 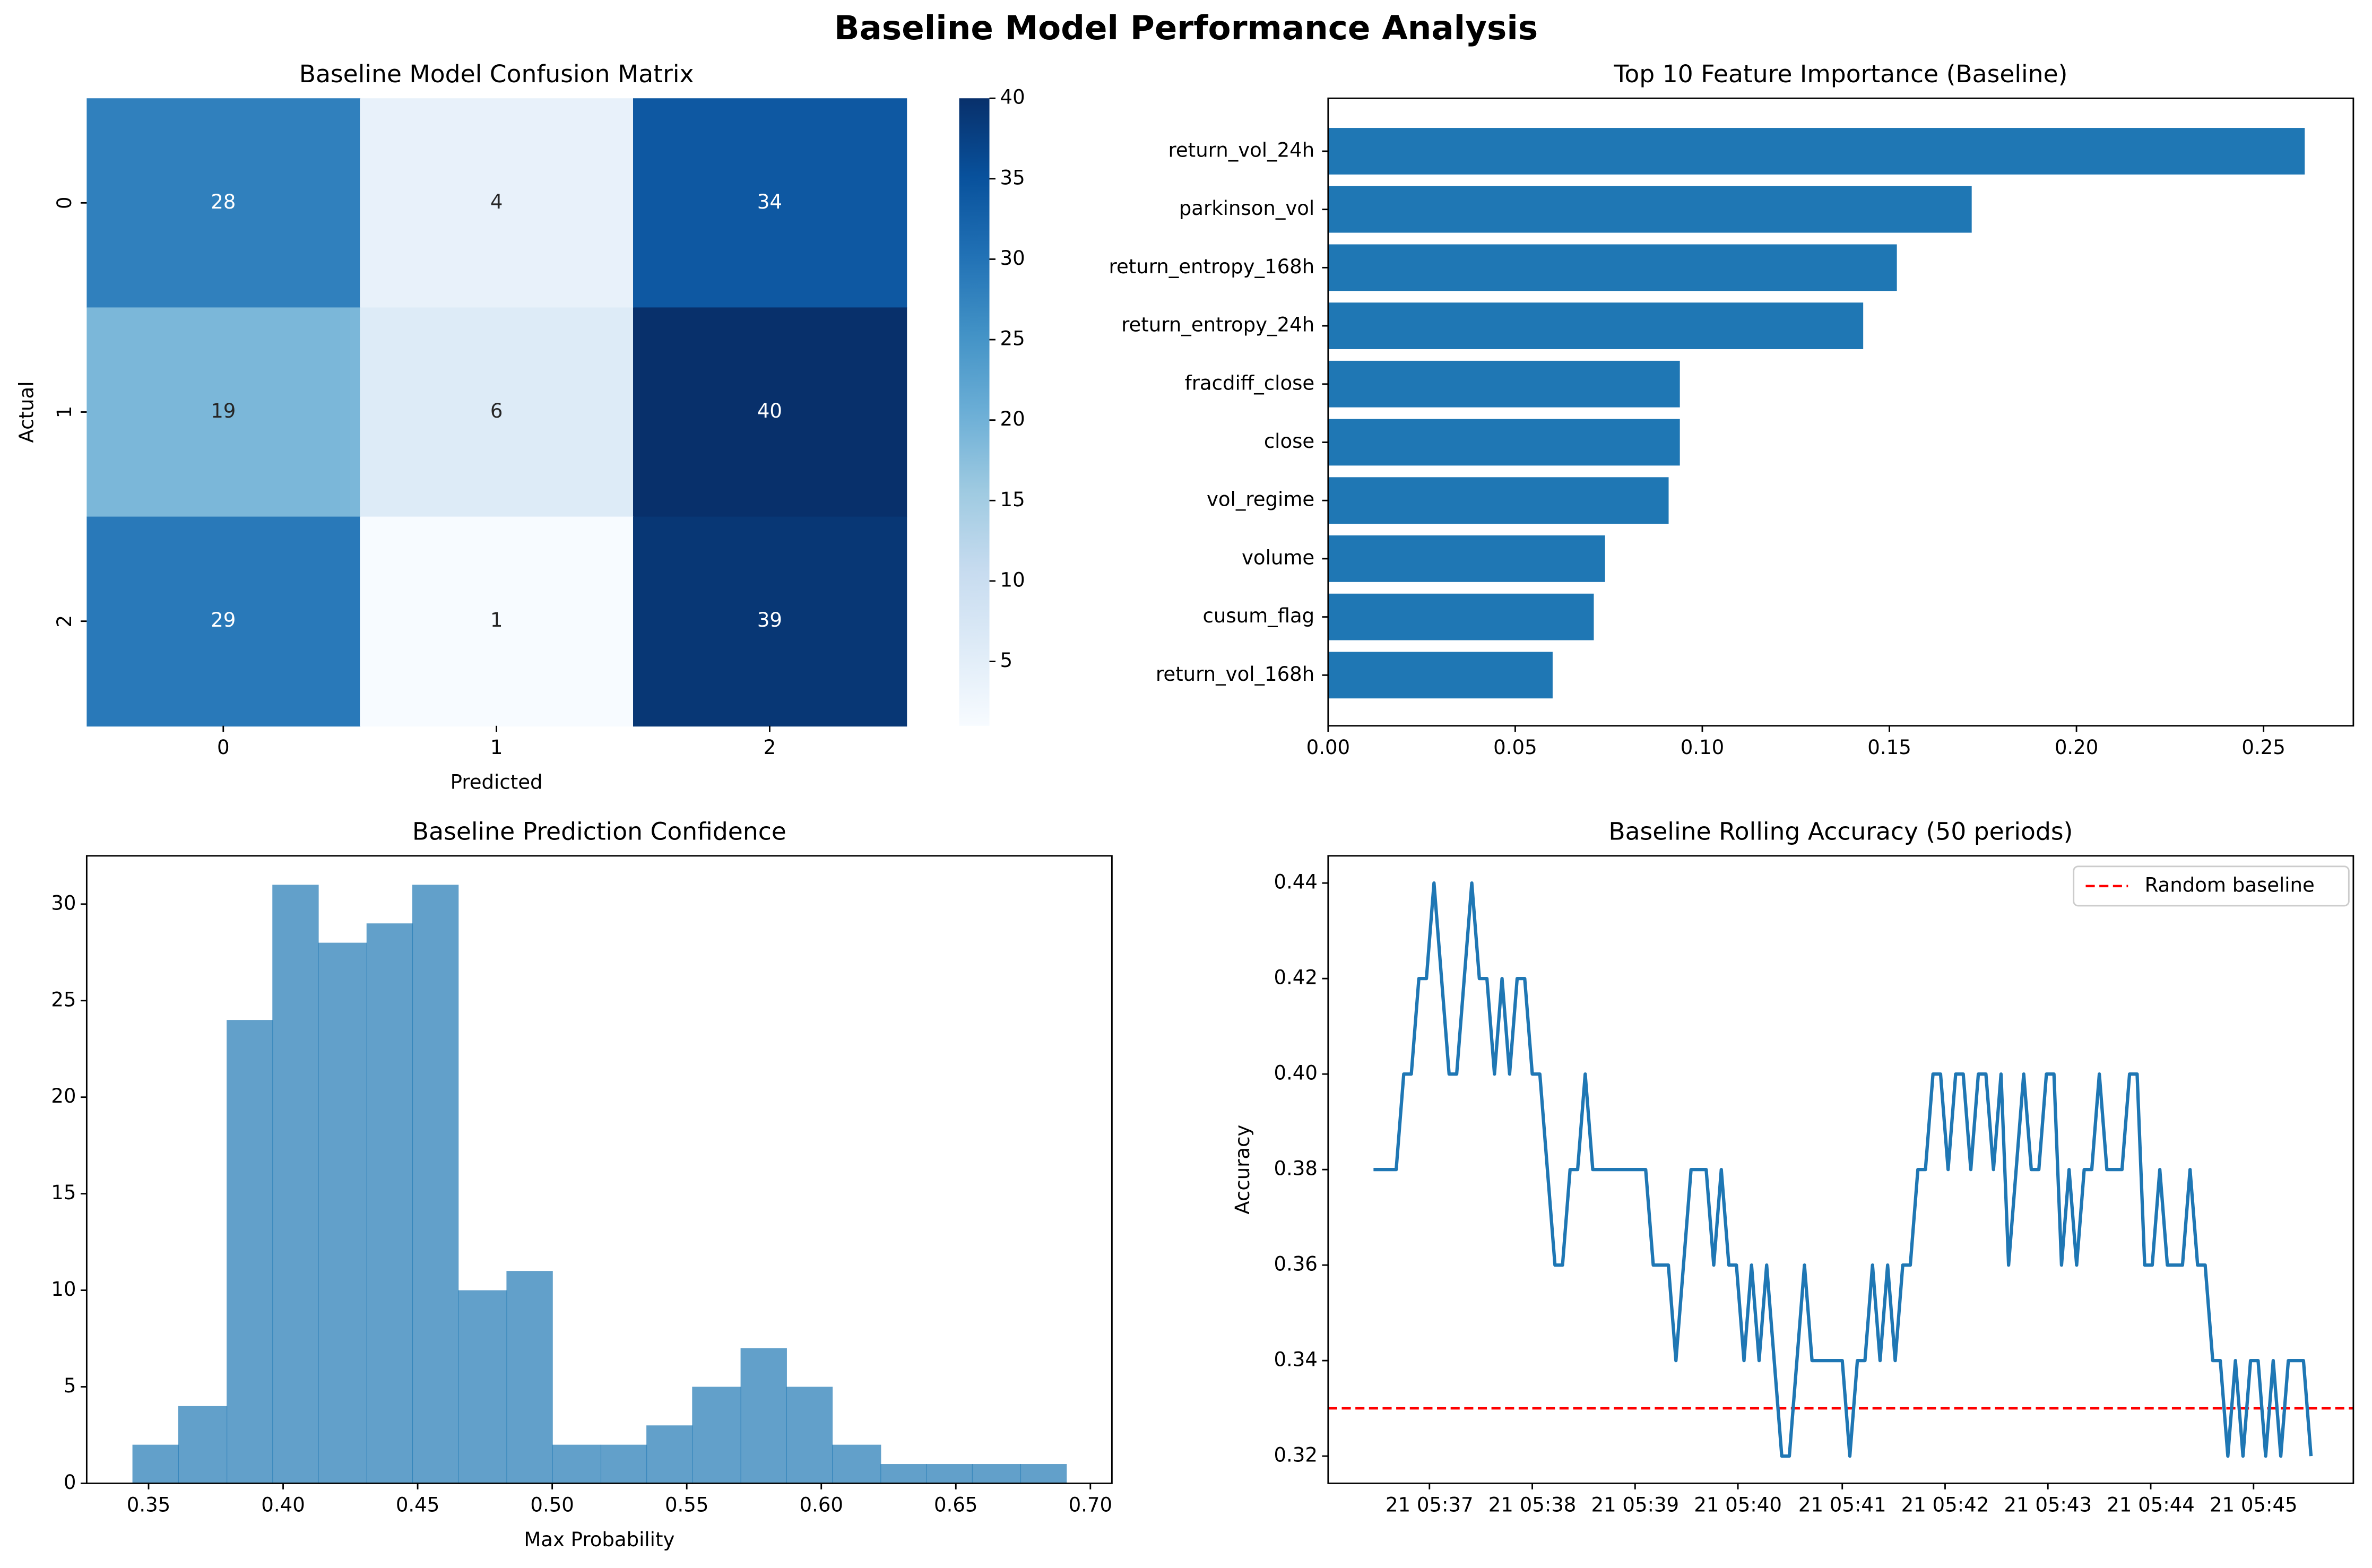 What do you see at coordinates (1212, 266) in the screenshot?
I see `y-tick-label: return_entropy_168h` at bounding box center [1212, 266].